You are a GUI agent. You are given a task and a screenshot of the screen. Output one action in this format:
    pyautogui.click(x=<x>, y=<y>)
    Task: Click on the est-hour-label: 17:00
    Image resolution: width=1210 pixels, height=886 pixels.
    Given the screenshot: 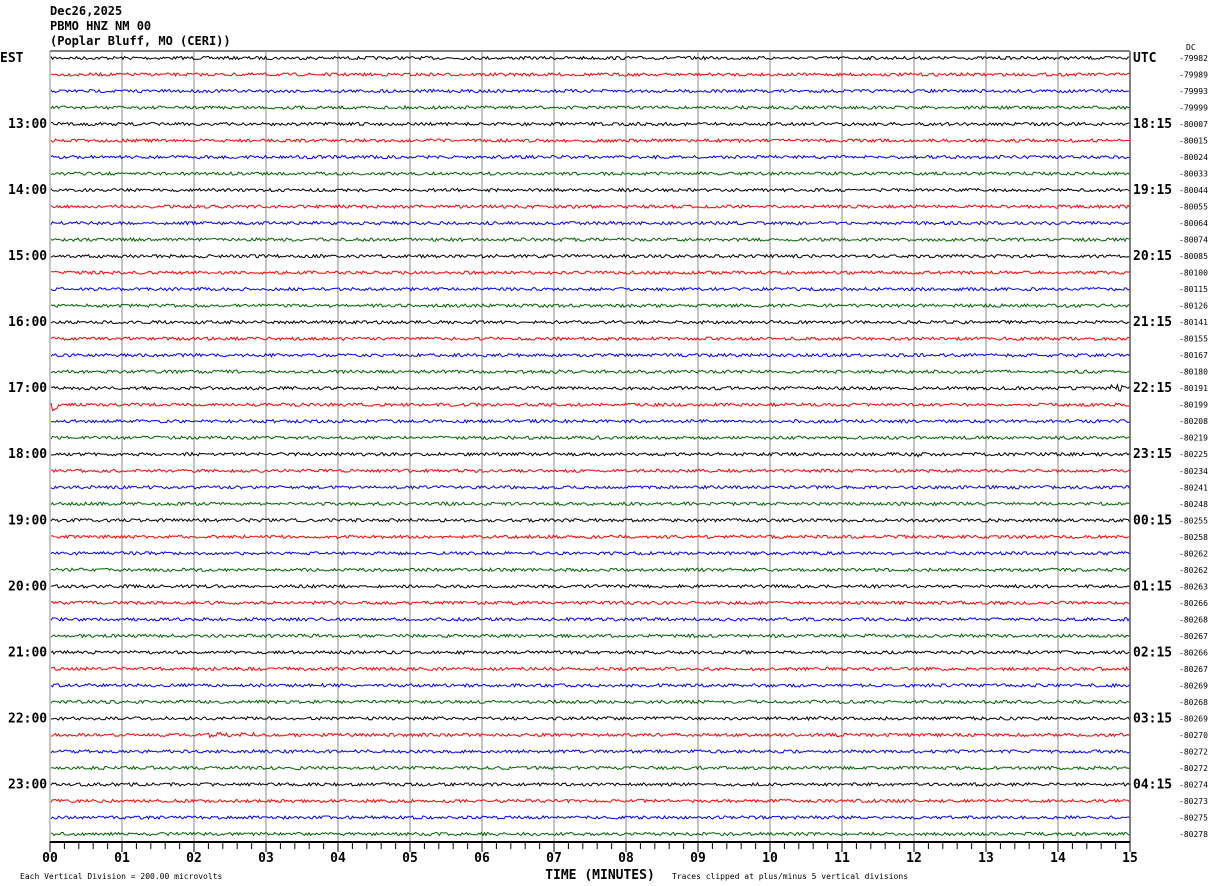 What is the action you would take?
    pyautogui.click(x=27, y=388)
    